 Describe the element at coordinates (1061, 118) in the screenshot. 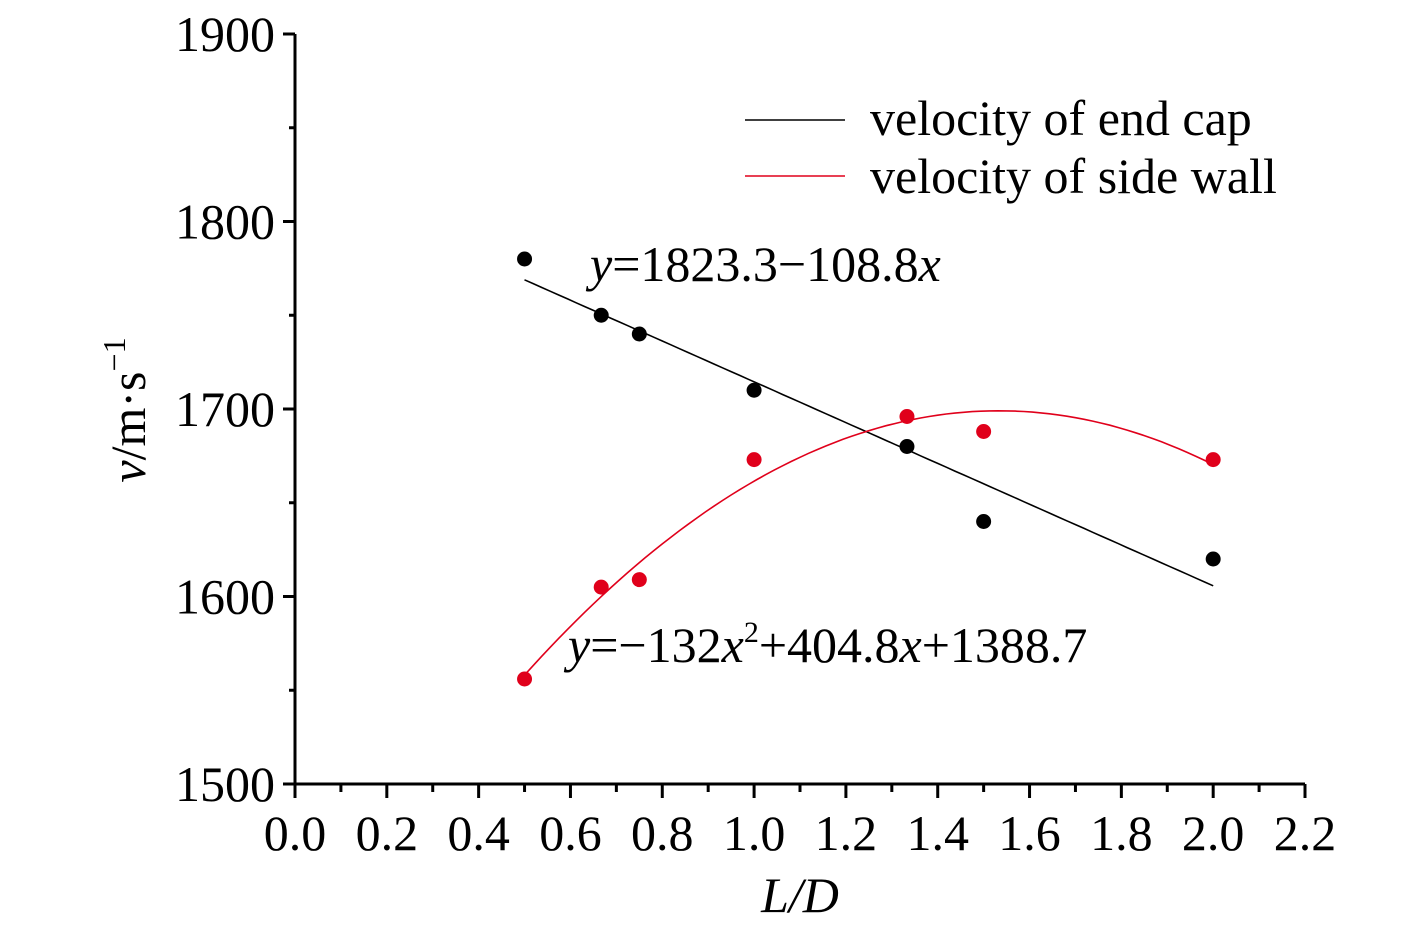

I see `legend-label-end-cap: velocity of end cap` at that location.